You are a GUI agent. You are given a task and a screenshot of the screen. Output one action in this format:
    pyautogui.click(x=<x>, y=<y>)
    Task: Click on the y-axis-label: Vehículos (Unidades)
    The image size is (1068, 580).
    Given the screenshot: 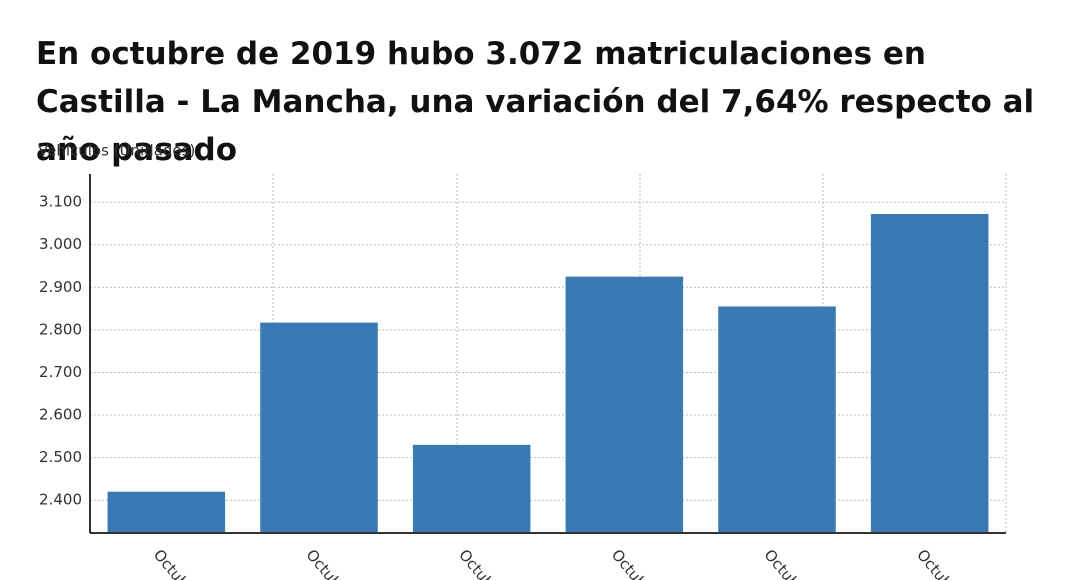 What is the action you would take?
    pyautogui.click(x=116, y=151)
    